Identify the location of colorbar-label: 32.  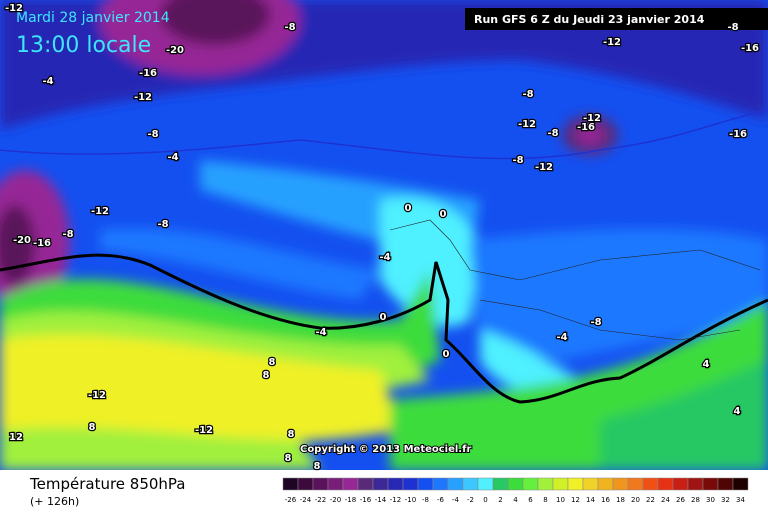
(725, 500).